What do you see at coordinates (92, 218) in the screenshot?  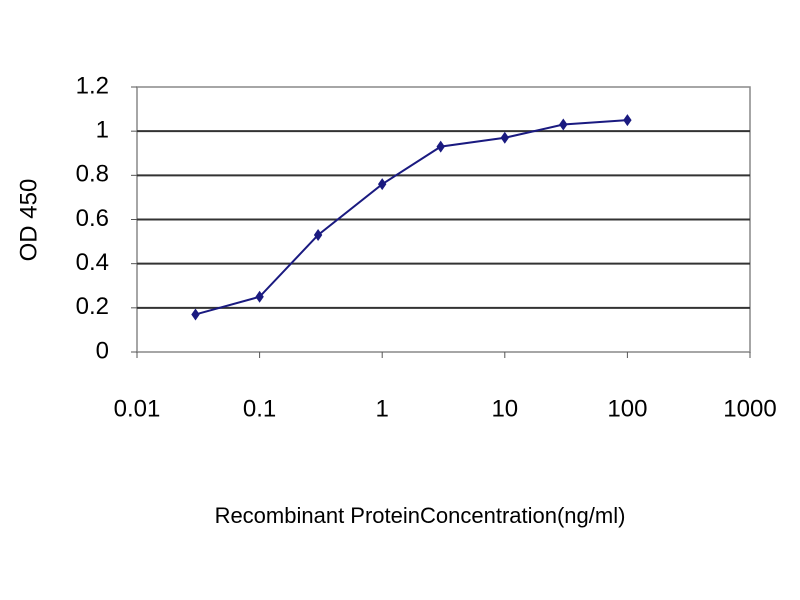 I see `y-tick-label: 0.6` at bounding box center [92, 218].